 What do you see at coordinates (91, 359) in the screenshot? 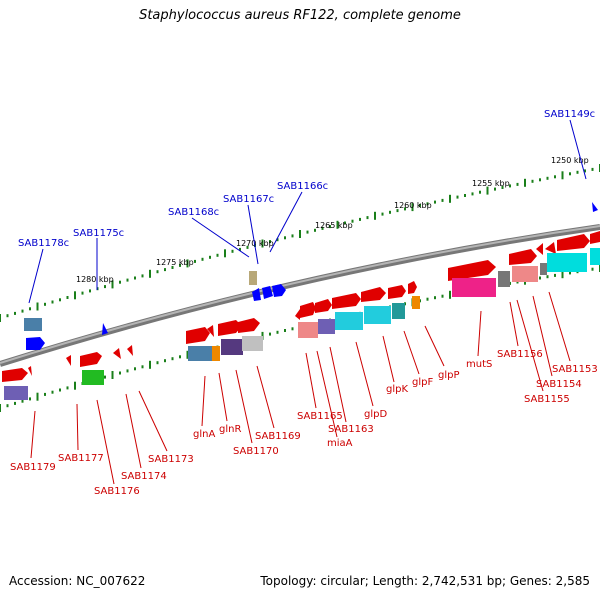
I see `gene-sab1176-arrow` at bounding box center [91, 359].